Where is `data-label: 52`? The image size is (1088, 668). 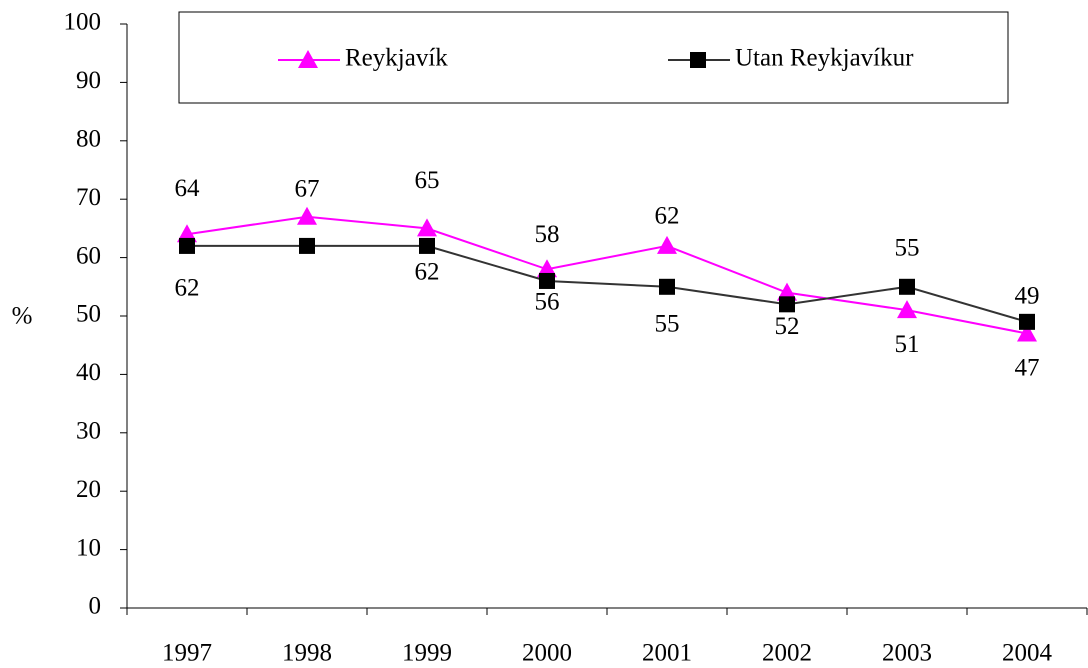
data-label: 52 is located at coordinates (787, 326).